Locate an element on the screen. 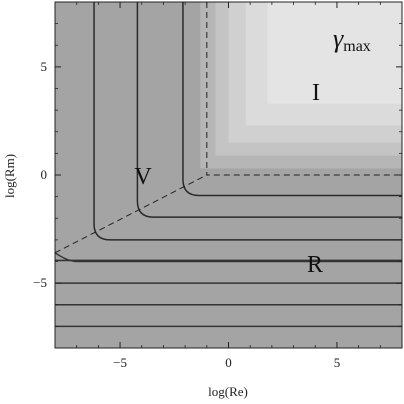 This screenshot has height=404, width=404. left-edge-contour is located at coordinates (228, 257).